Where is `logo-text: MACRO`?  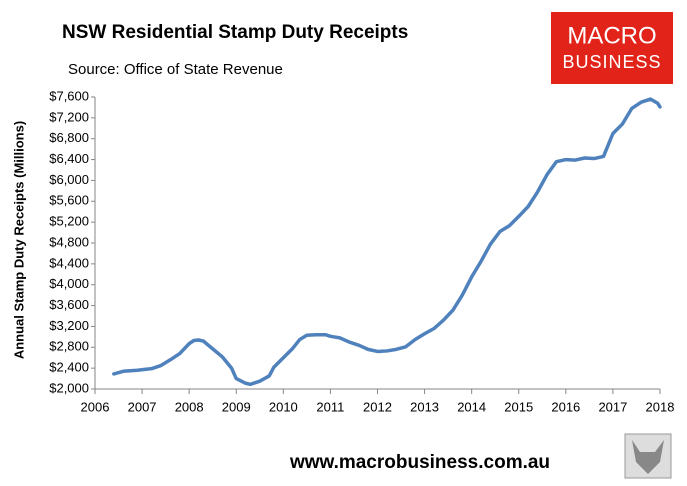 logo-text: MACRO is located at coordinates (611, 35).